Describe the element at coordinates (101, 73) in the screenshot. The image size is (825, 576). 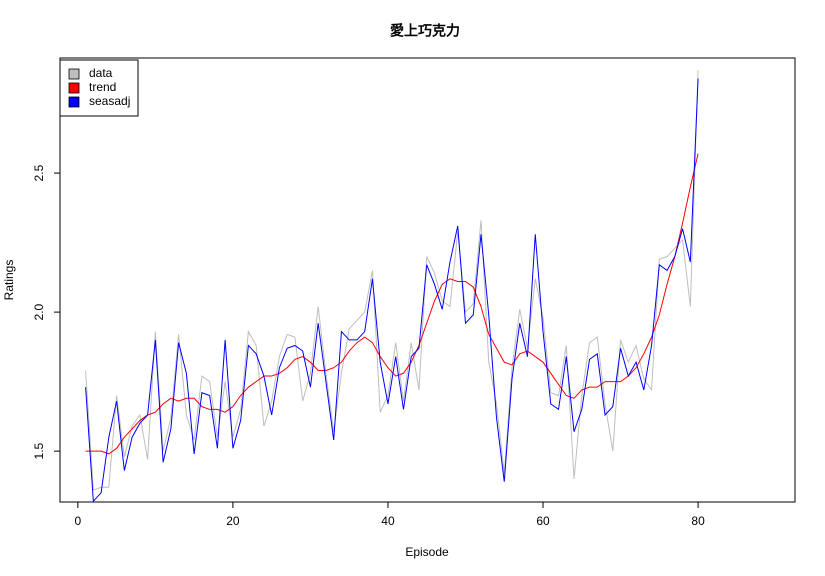
I see `legend-label: data` at that location.